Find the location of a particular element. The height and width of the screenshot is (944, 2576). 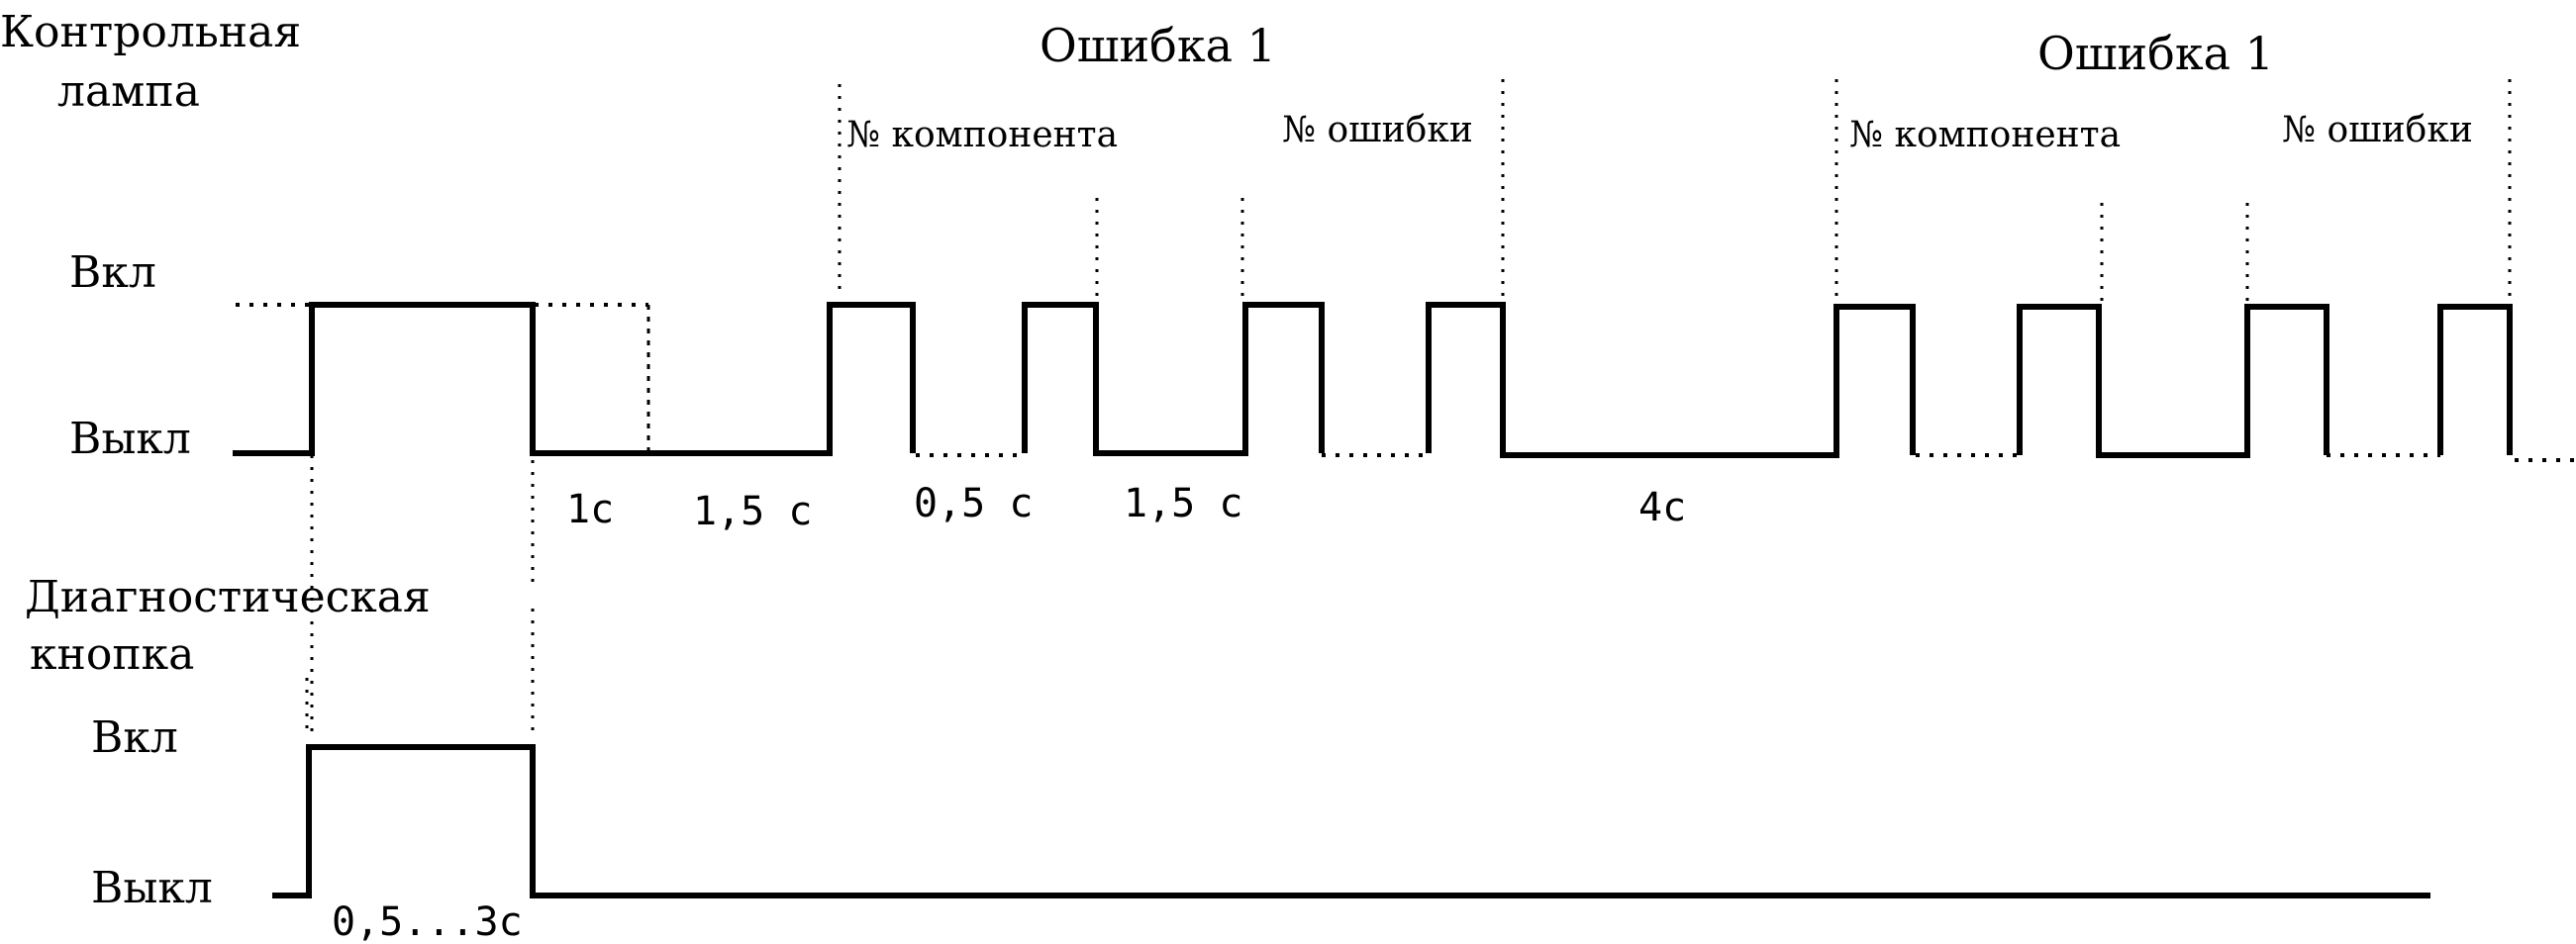

lamp-off-label: Выкл is located at coordinates (130, 439).